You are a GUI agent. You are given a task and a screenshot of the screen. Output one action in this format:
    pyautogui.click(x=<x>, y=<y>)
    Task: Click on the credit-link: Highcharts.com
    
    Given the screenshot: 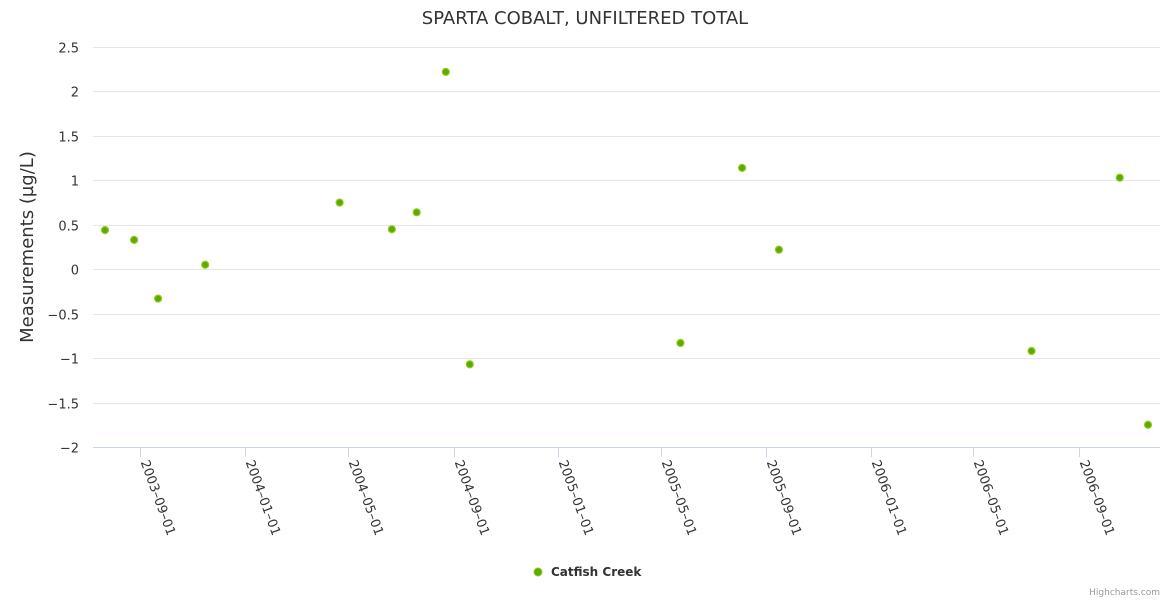 What is the action you would take?
    pyautogui.click(x=1124, y=593)
    